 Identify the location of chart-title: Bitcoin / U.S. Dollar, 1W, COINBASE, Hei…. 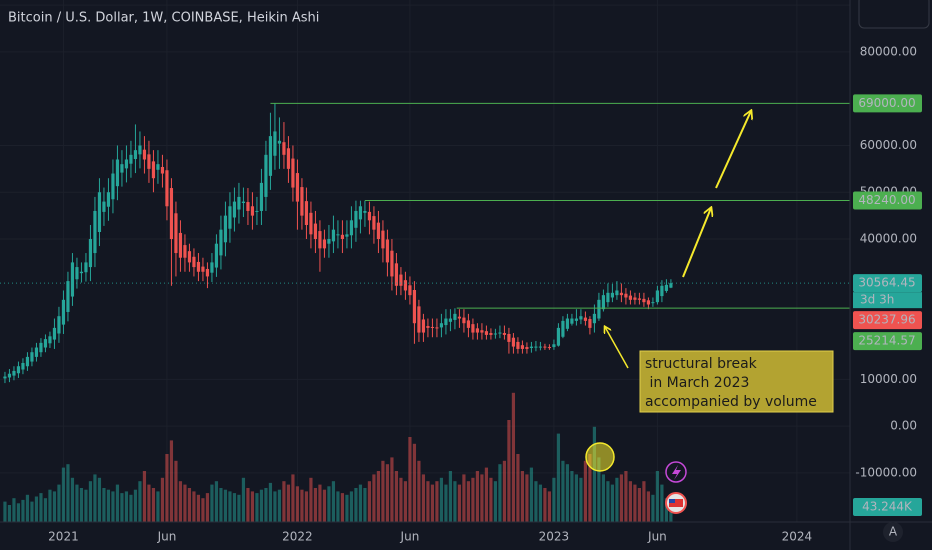
(163, 18).